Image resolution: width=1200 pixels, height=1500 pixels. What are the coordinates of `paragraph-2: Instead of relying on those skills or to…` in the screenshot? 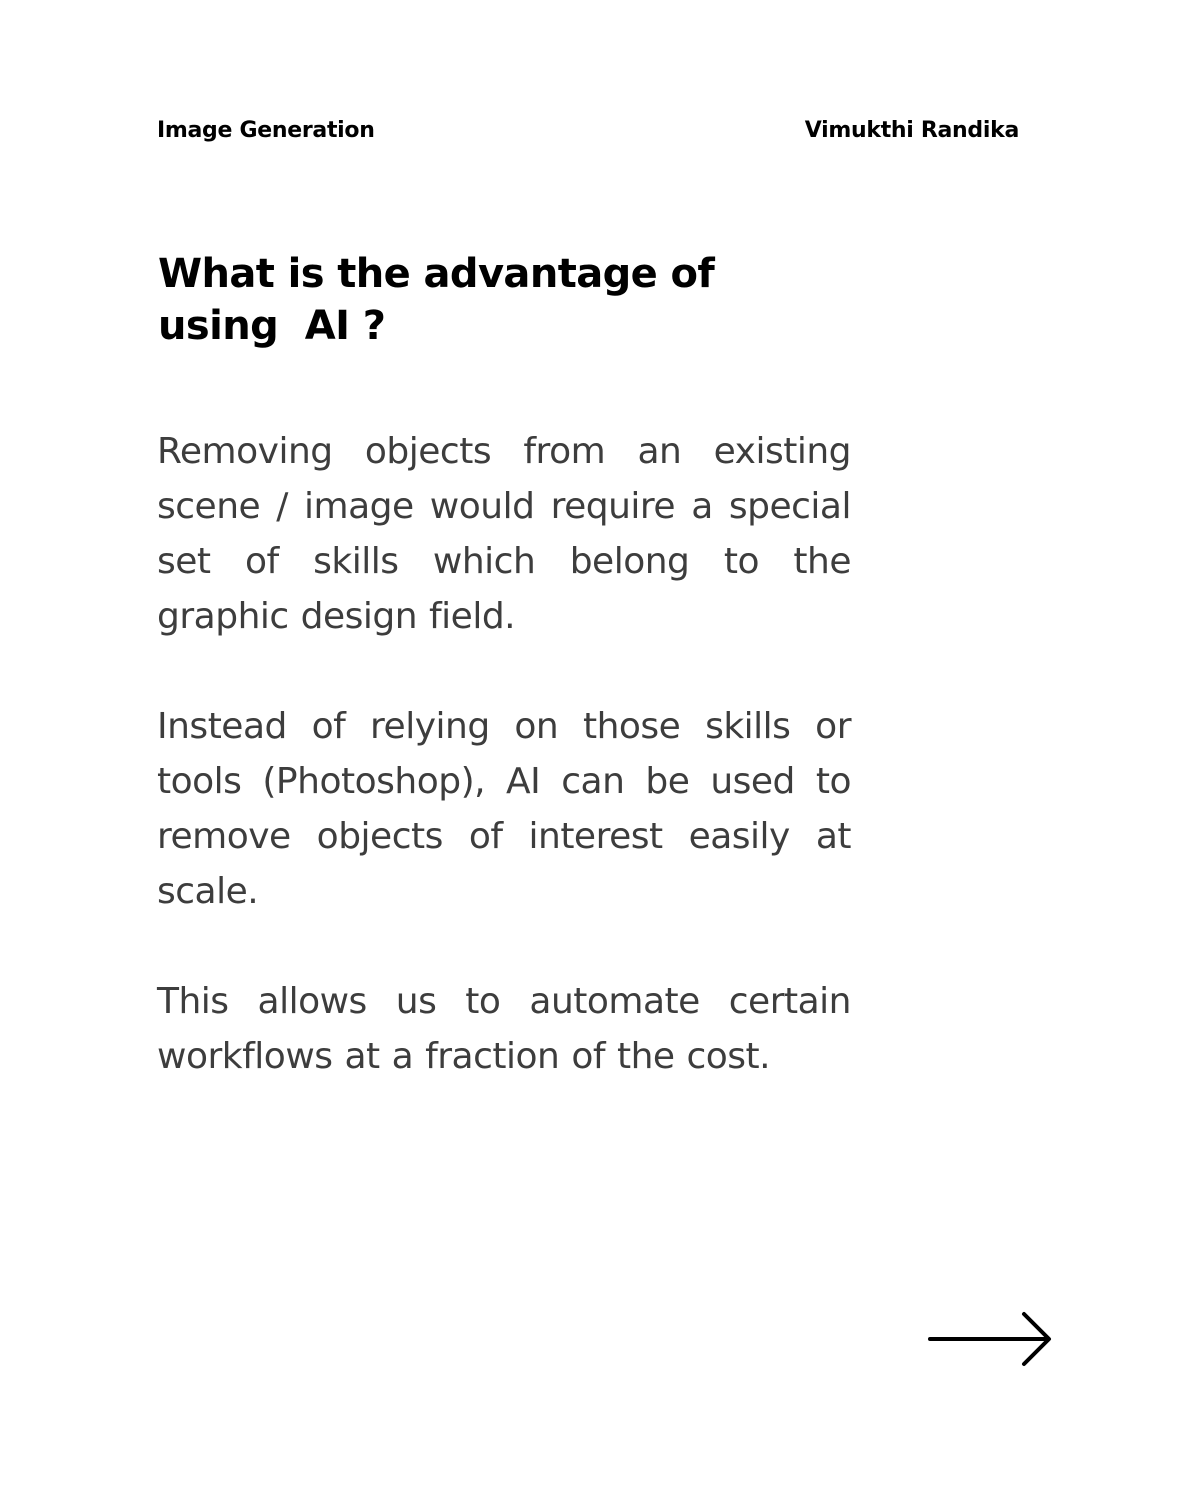 It's located at (504, 809).